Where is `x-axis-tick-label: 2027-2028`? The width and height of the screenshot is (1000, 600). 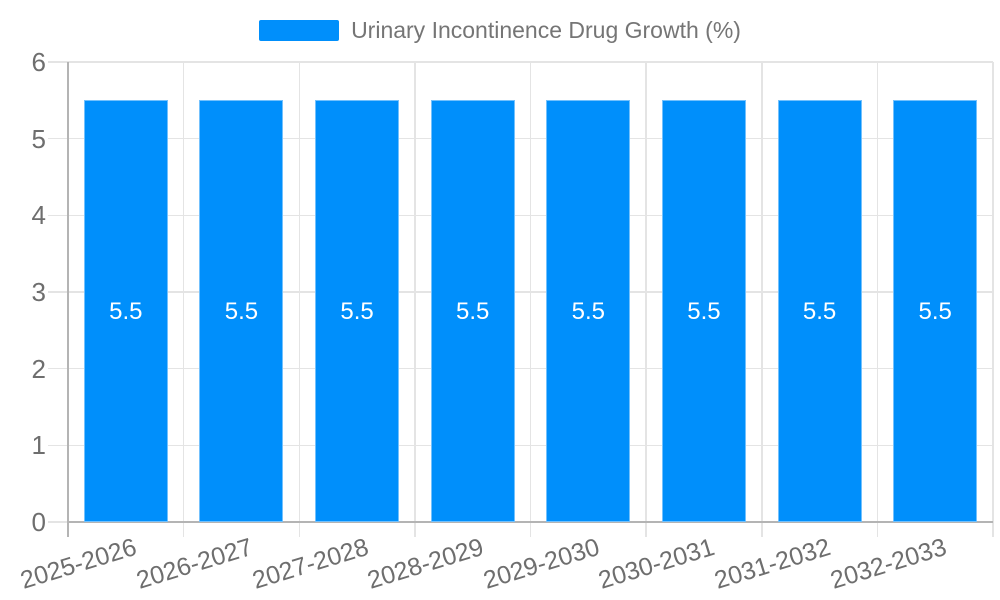
x-axis-tick-label: 2027-2028 is located at coordinates (310, 564).